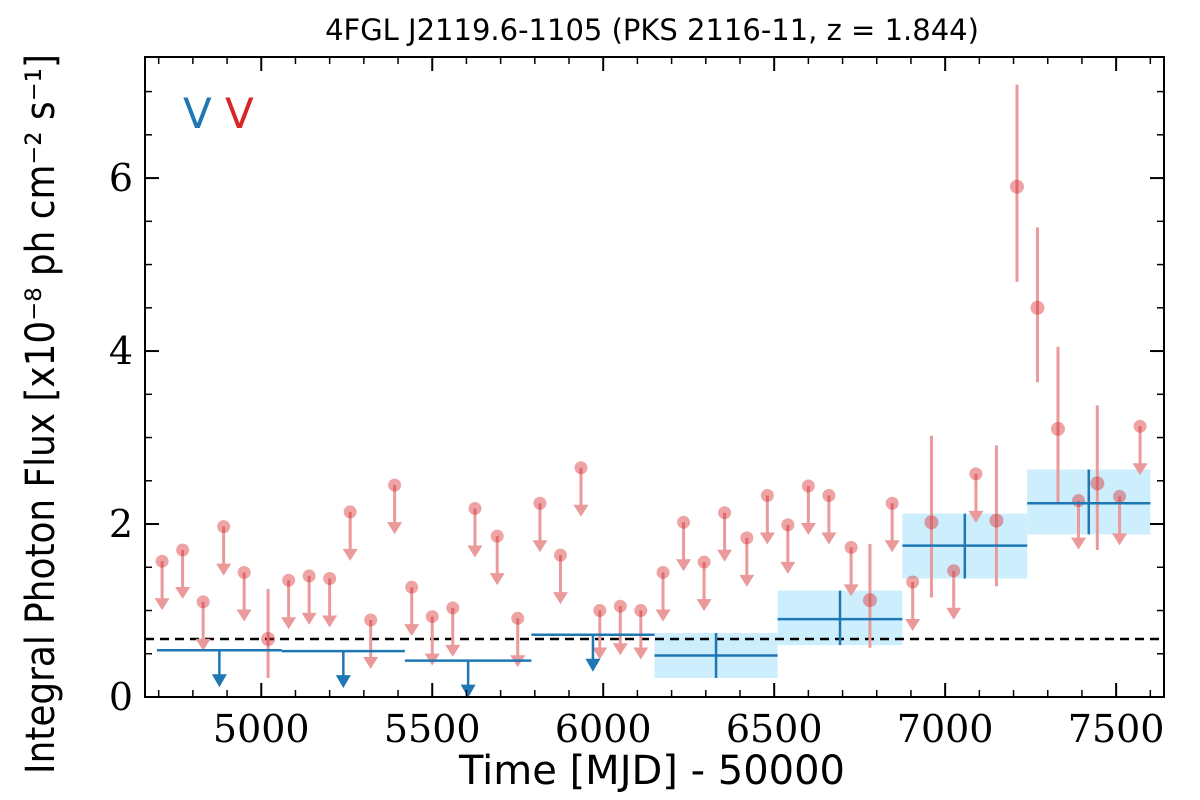  What do you see at coordinates (121, 351) in the screenshot?
I see `y-tick-label: 4` at bounding box center [121, 351].